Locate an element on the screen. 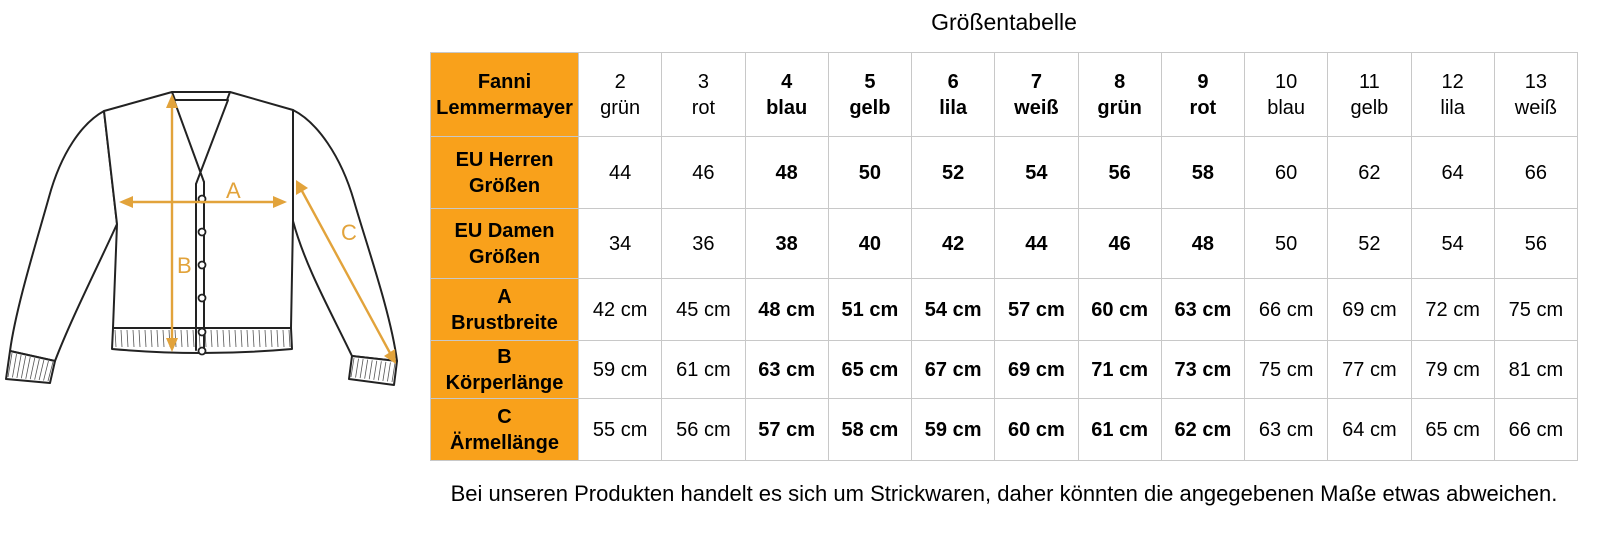 This screenshot has height=534, width=1600. cell-eu-damen-groessen-size-7: 44 is located at coordinates (1036, 243).